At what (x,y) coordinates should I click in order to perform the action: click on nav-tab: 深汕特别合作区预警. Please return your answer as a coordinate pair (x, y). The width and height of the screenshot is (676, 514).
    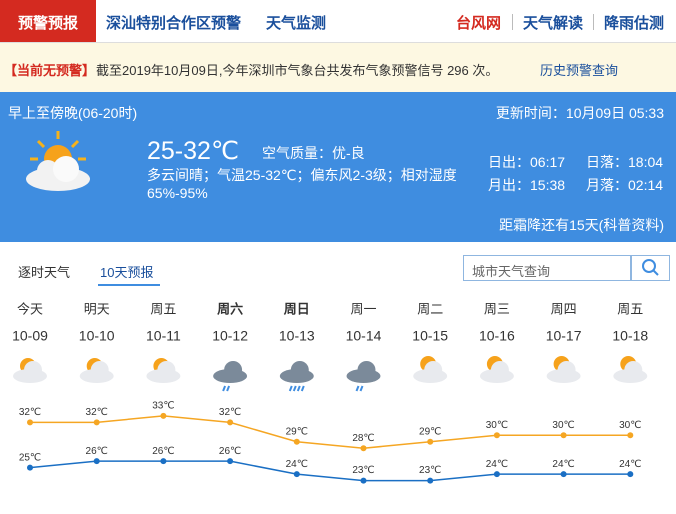
    Looking at the image, I should click on (174, 23).